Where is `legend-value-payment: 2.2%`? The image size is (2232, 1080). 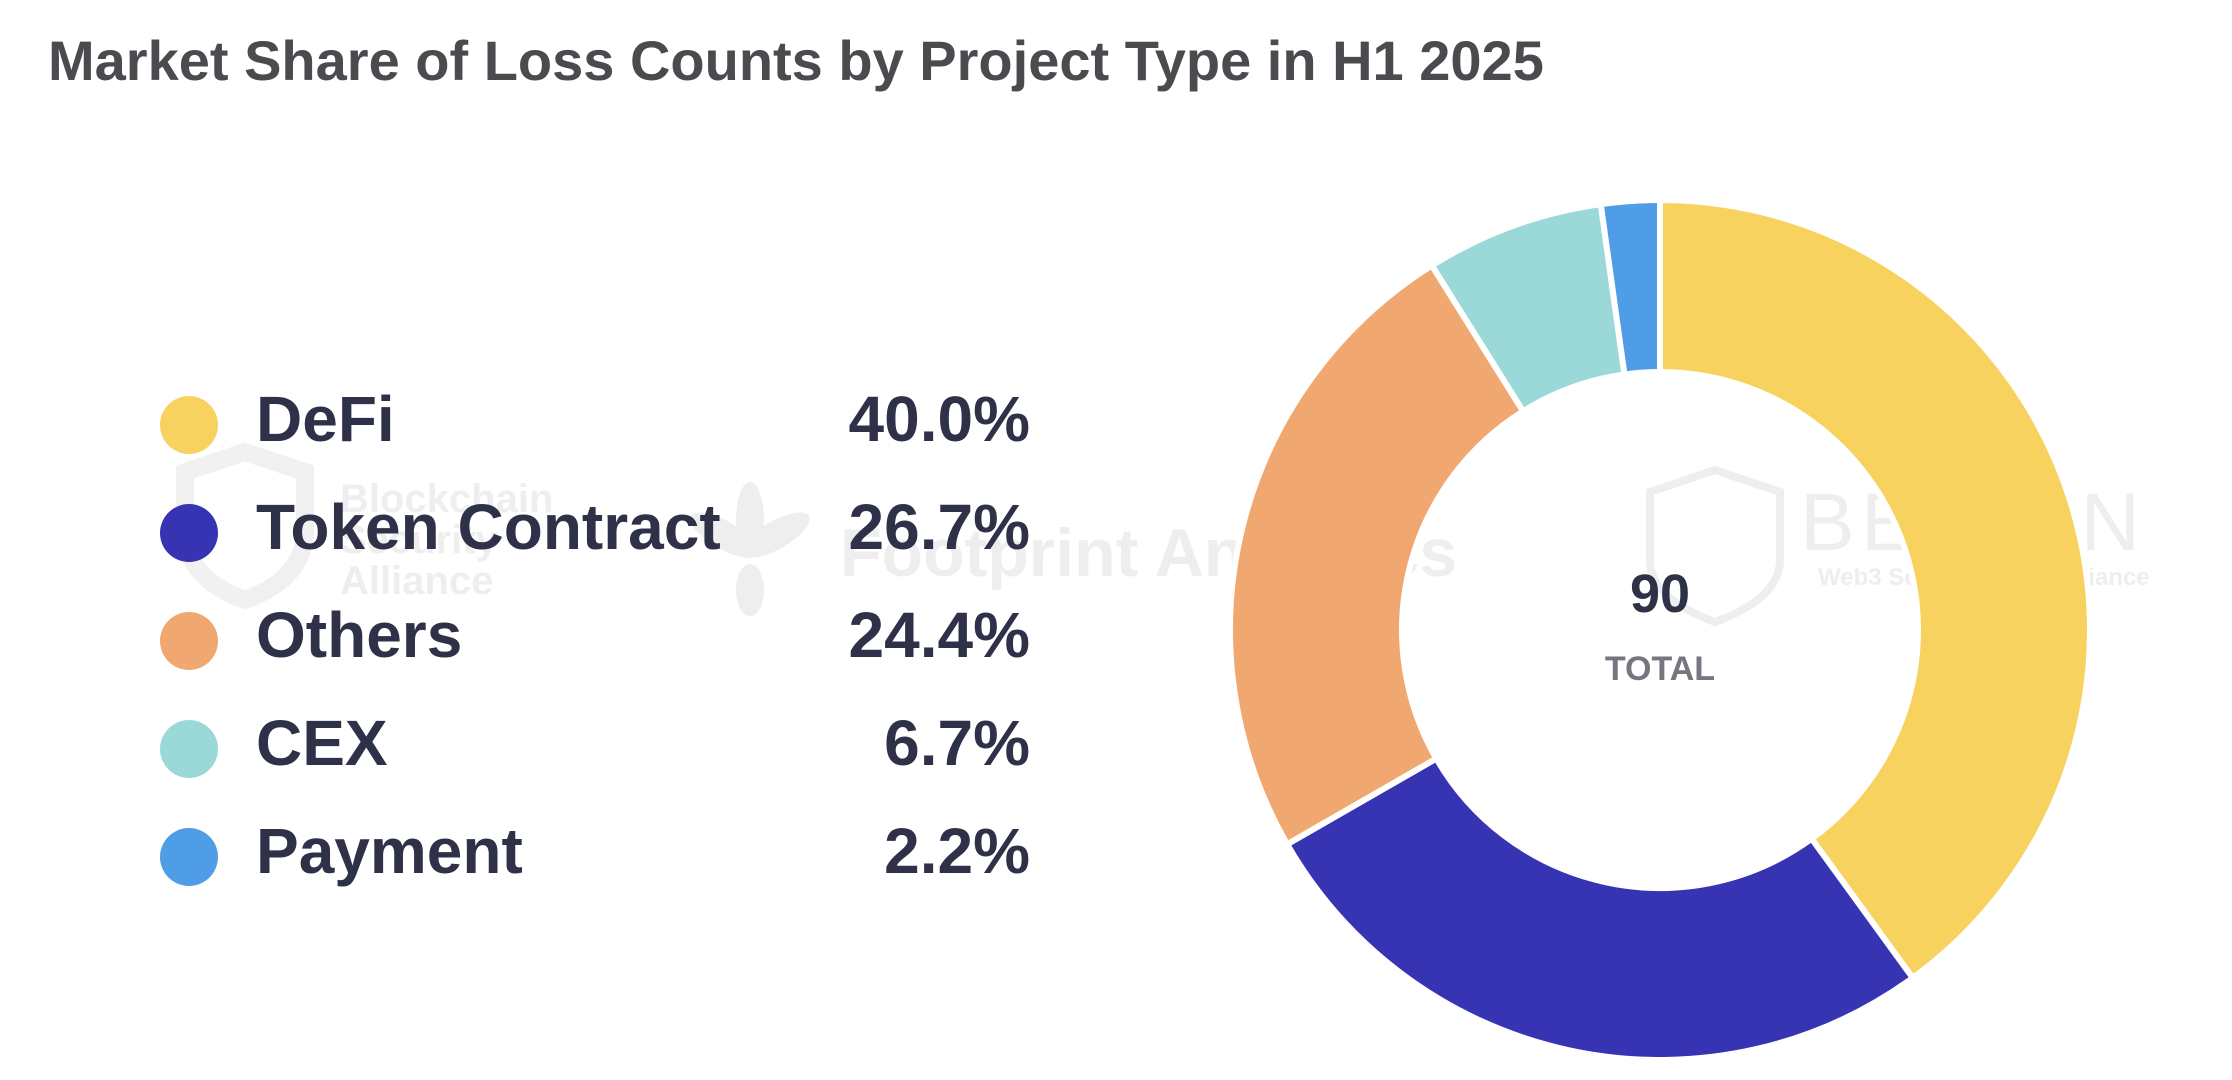 legend-value-payment: 2.2% is located at coordinates (957, 851).